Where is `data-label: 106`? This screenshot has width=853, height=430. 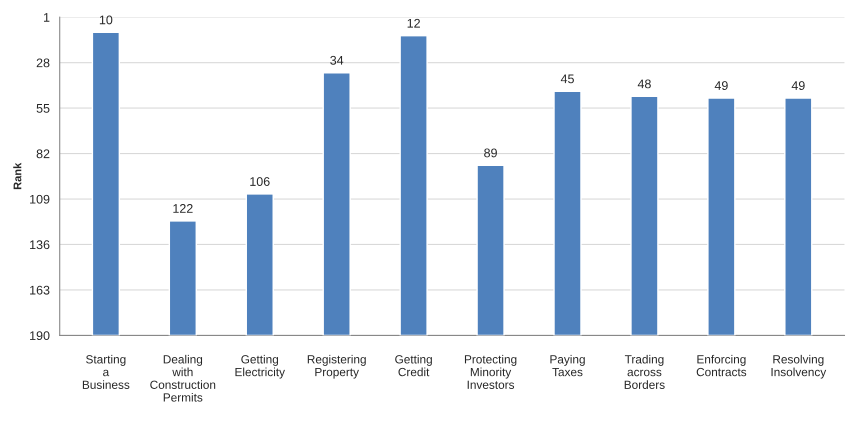 data-label: 106 is located at coordinates (260, 181).